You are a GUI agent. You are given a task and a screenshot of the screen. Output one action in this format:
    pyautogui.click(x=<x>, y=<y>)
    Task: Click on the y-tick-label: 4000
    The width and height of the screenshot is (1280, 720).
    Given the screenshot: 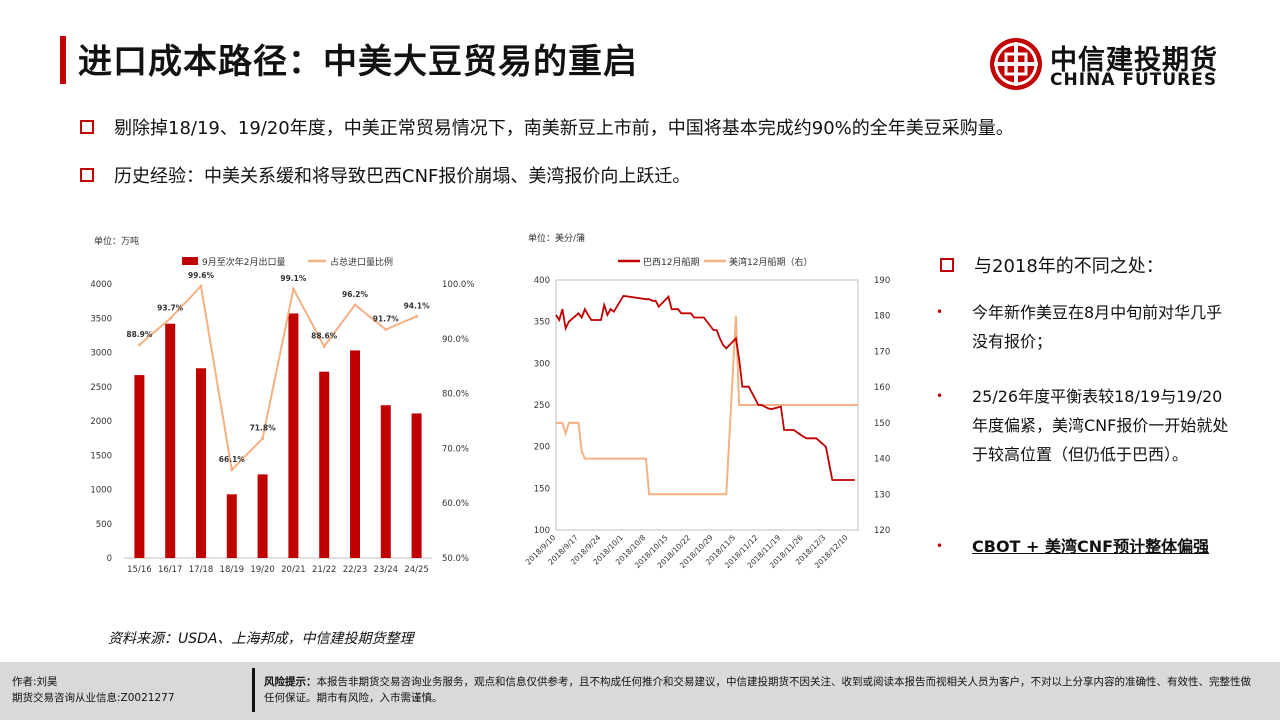 What is the action you would take?
    pyautogui.click(x=101, y=285)
    